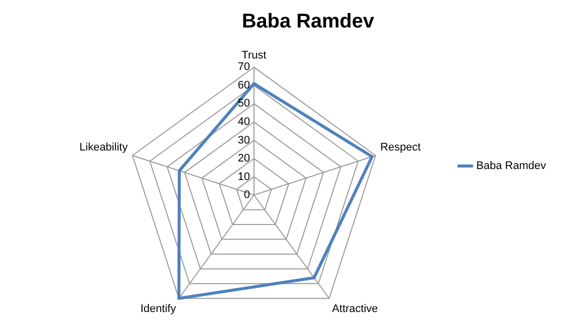 The image size is (576, 336). I want to click on legend-label: Baba Ramdev, so click(511, 166).